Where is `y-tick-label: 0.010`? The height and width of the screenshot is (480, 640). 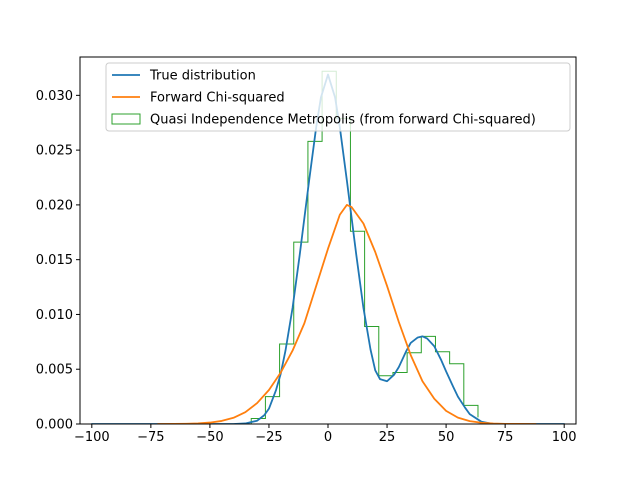
y-tick-label: 0.010 is located at coordinates (54, 315).